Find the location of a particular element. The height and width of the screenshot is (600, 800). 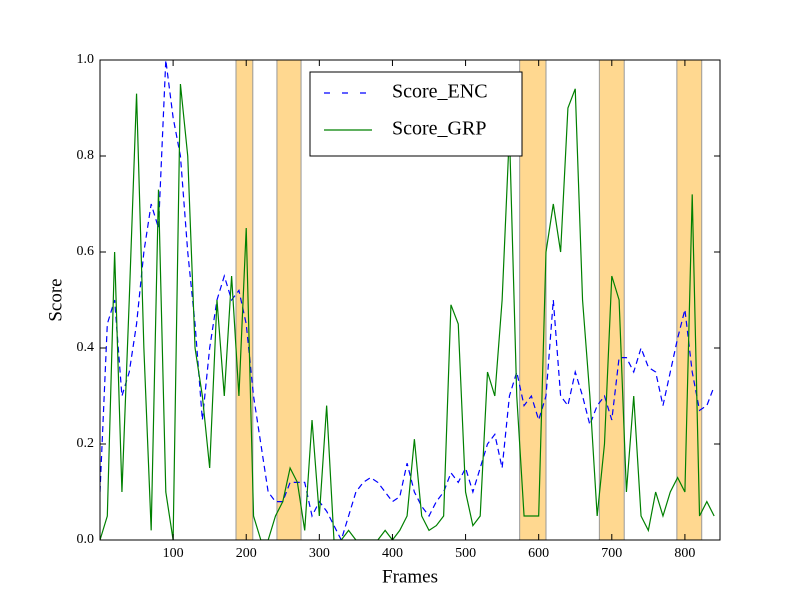

x-tick-label: 800 is located at coordinates (684, 553).